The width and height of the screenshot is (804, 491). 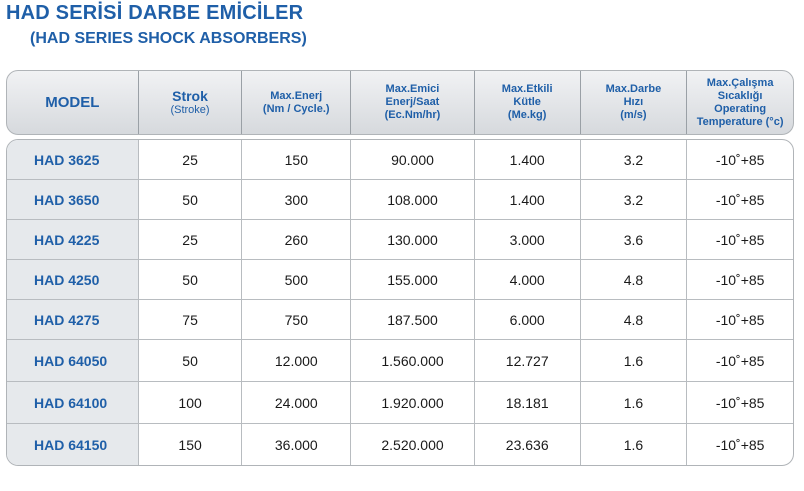 What do you see at coordinates (295, 239) in the screenshot?
I see `cell-energy: 260` at bounding box center [295, 239].